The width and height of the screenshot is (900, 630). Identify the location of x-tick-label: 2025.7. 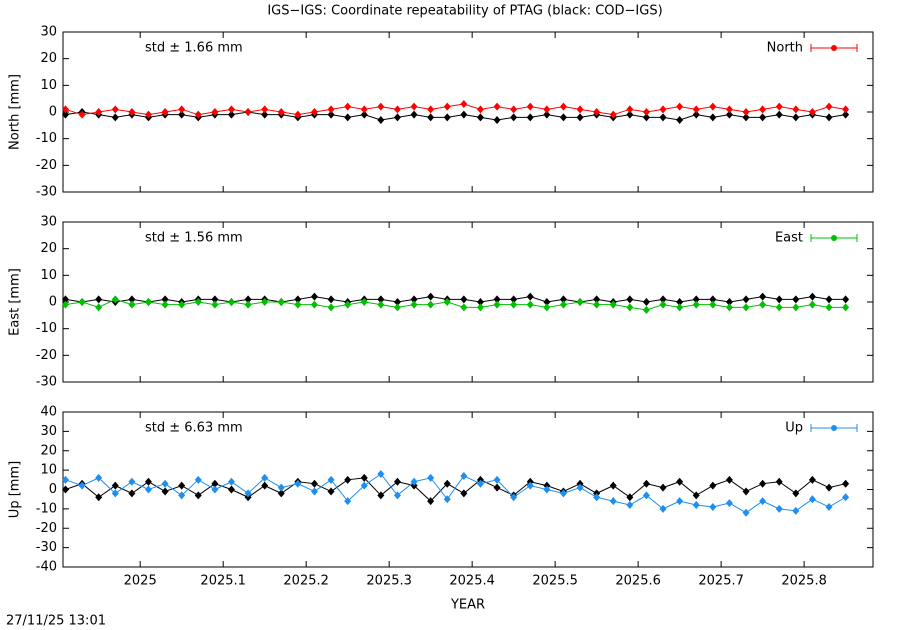
(721, 581).